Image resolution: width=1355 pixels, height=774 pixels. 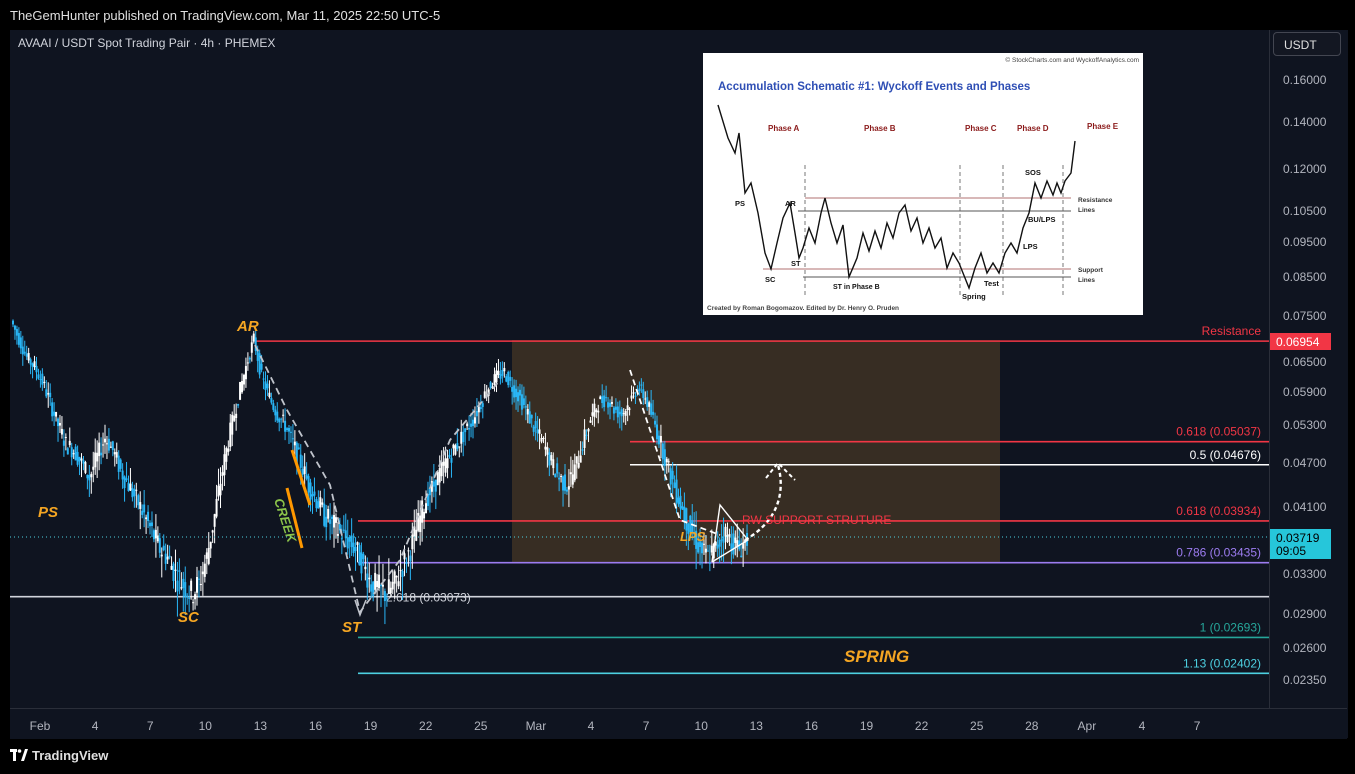 I want to click on time-tick-label: Mar, so click(x=536, y=726).